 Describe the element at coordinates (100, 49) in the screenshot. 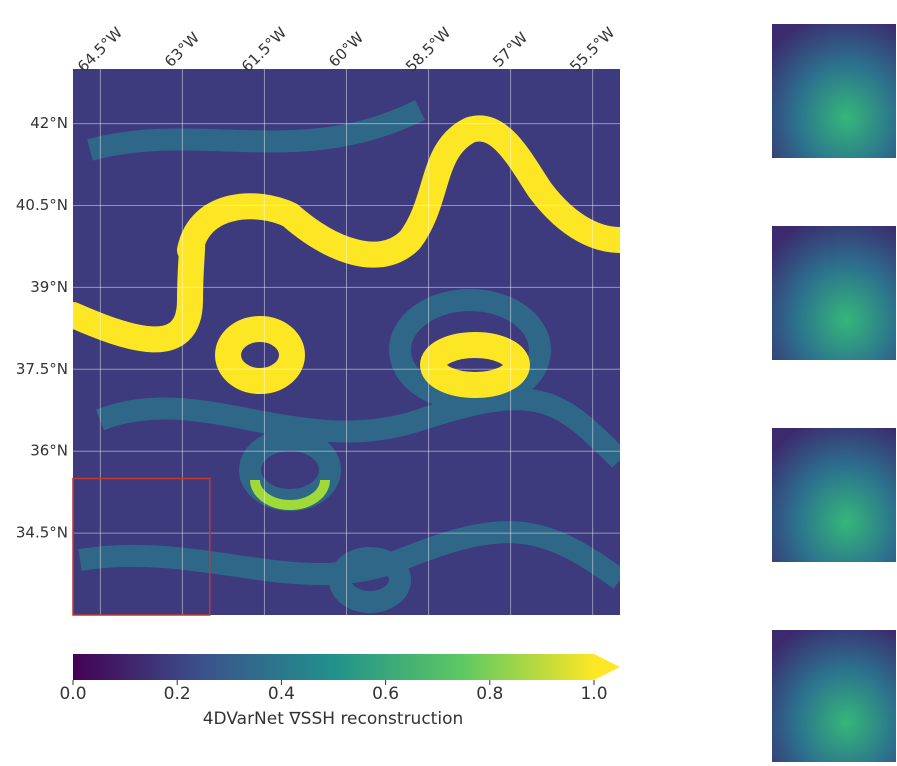

I see `lon-tick-label: 64.5°W` at that location.